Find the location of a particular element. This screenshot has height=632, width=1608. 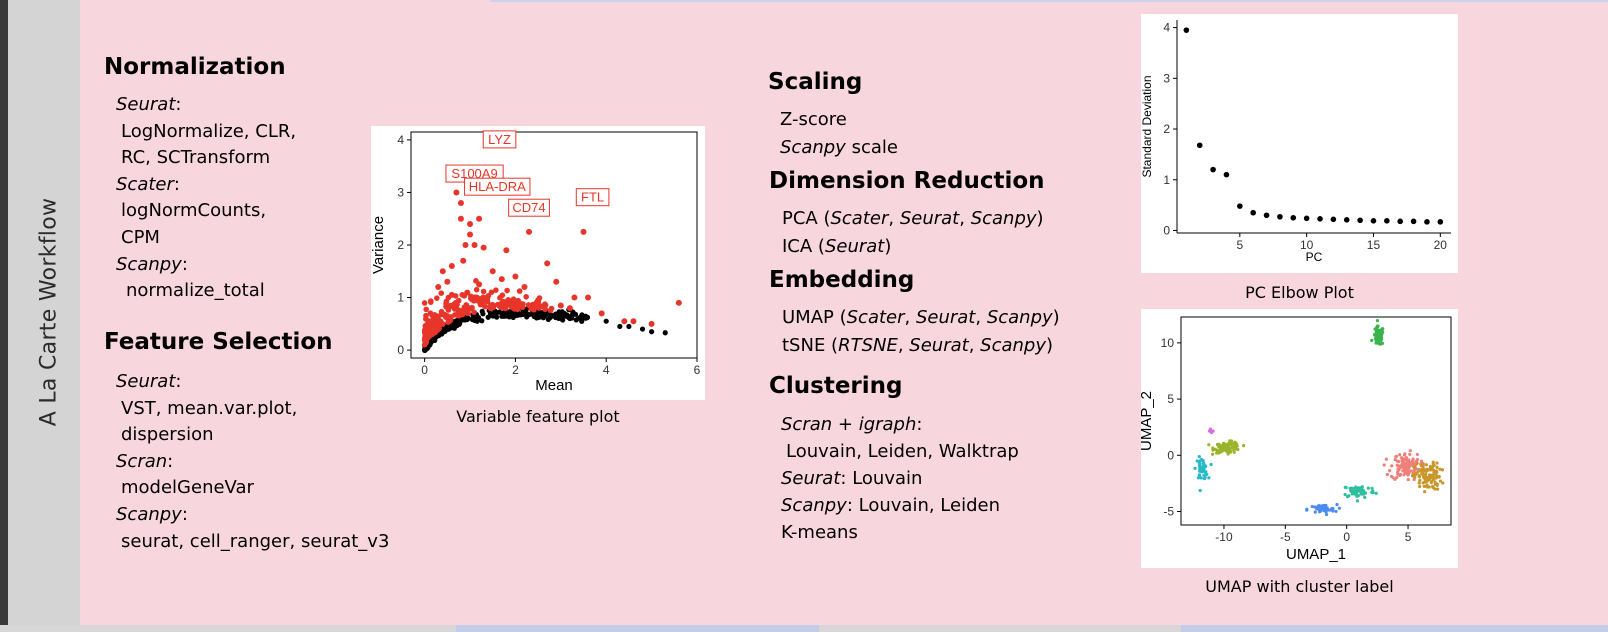

gene-label: CD74 is located at coordinates (528, 207).